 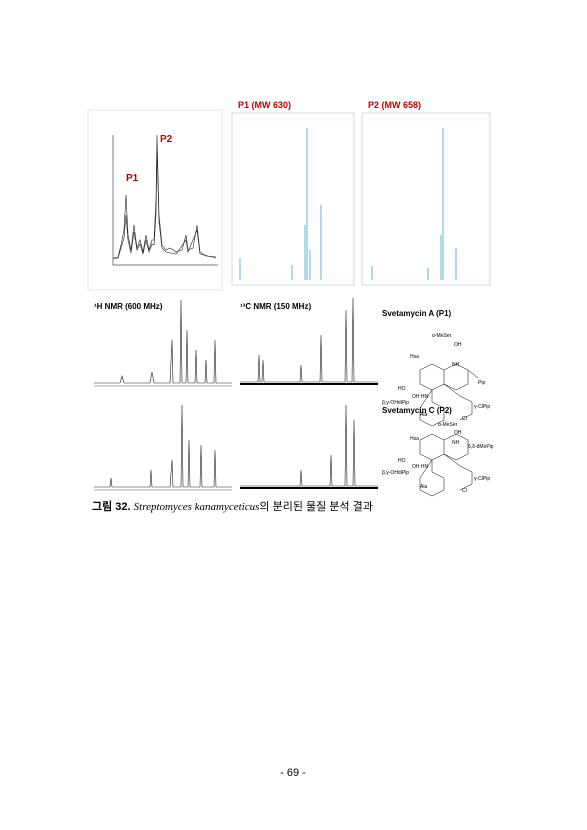 I want to click on caption-species: Streptomyces kanamyceticus, so click(x=197, y=507).